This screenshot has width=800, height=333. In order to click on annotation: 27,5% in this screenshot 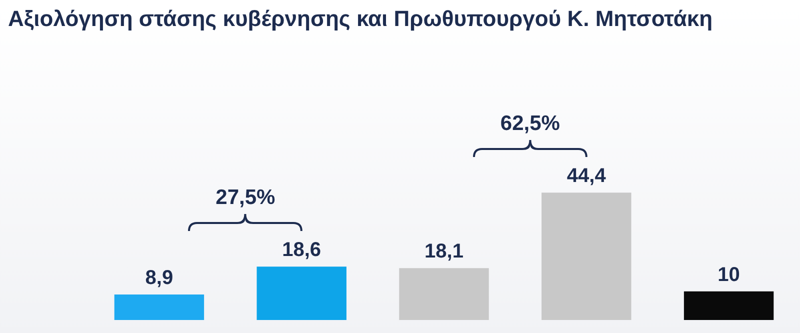, I will do `click(246, 197)`.